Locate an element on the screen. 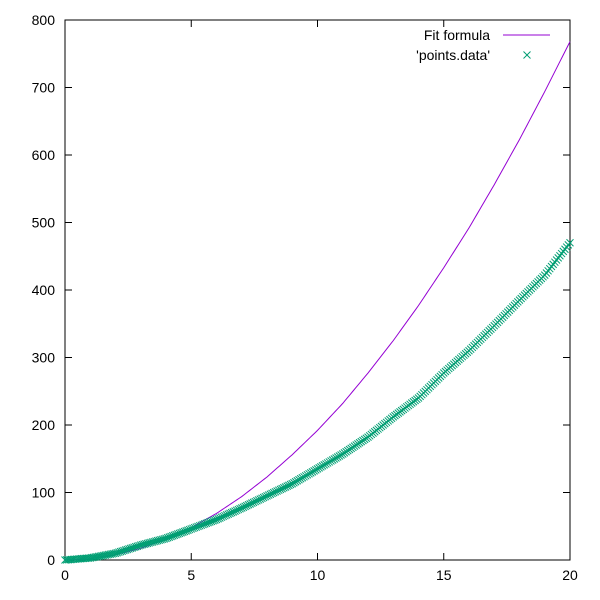 The image size is (600, 600). y-tick-label: 100 is located at coordinates (44, 493).